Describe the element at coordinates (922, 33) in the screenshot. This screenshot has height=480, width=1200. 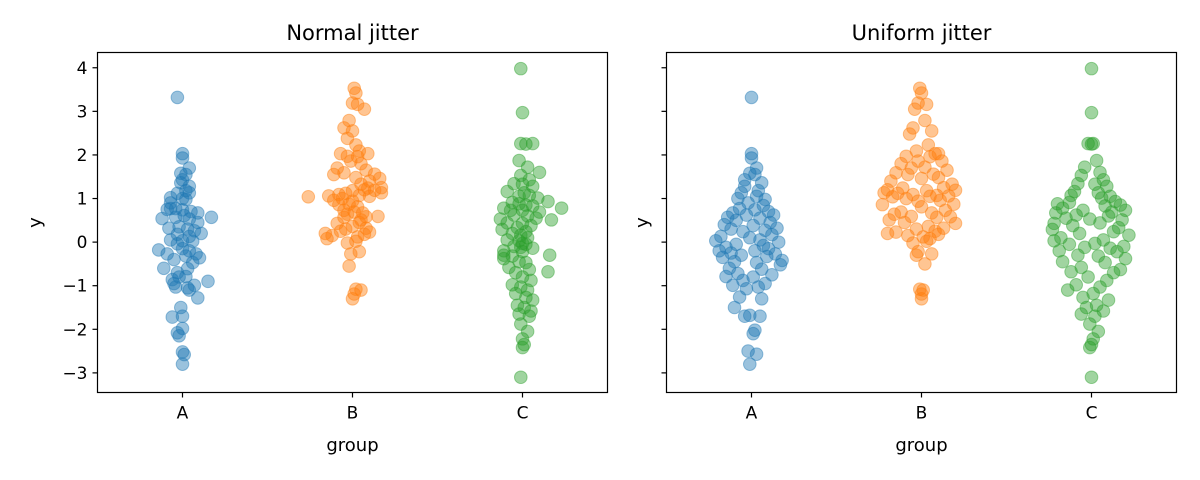
I see `chart-title: Uniform jitter` at that location.